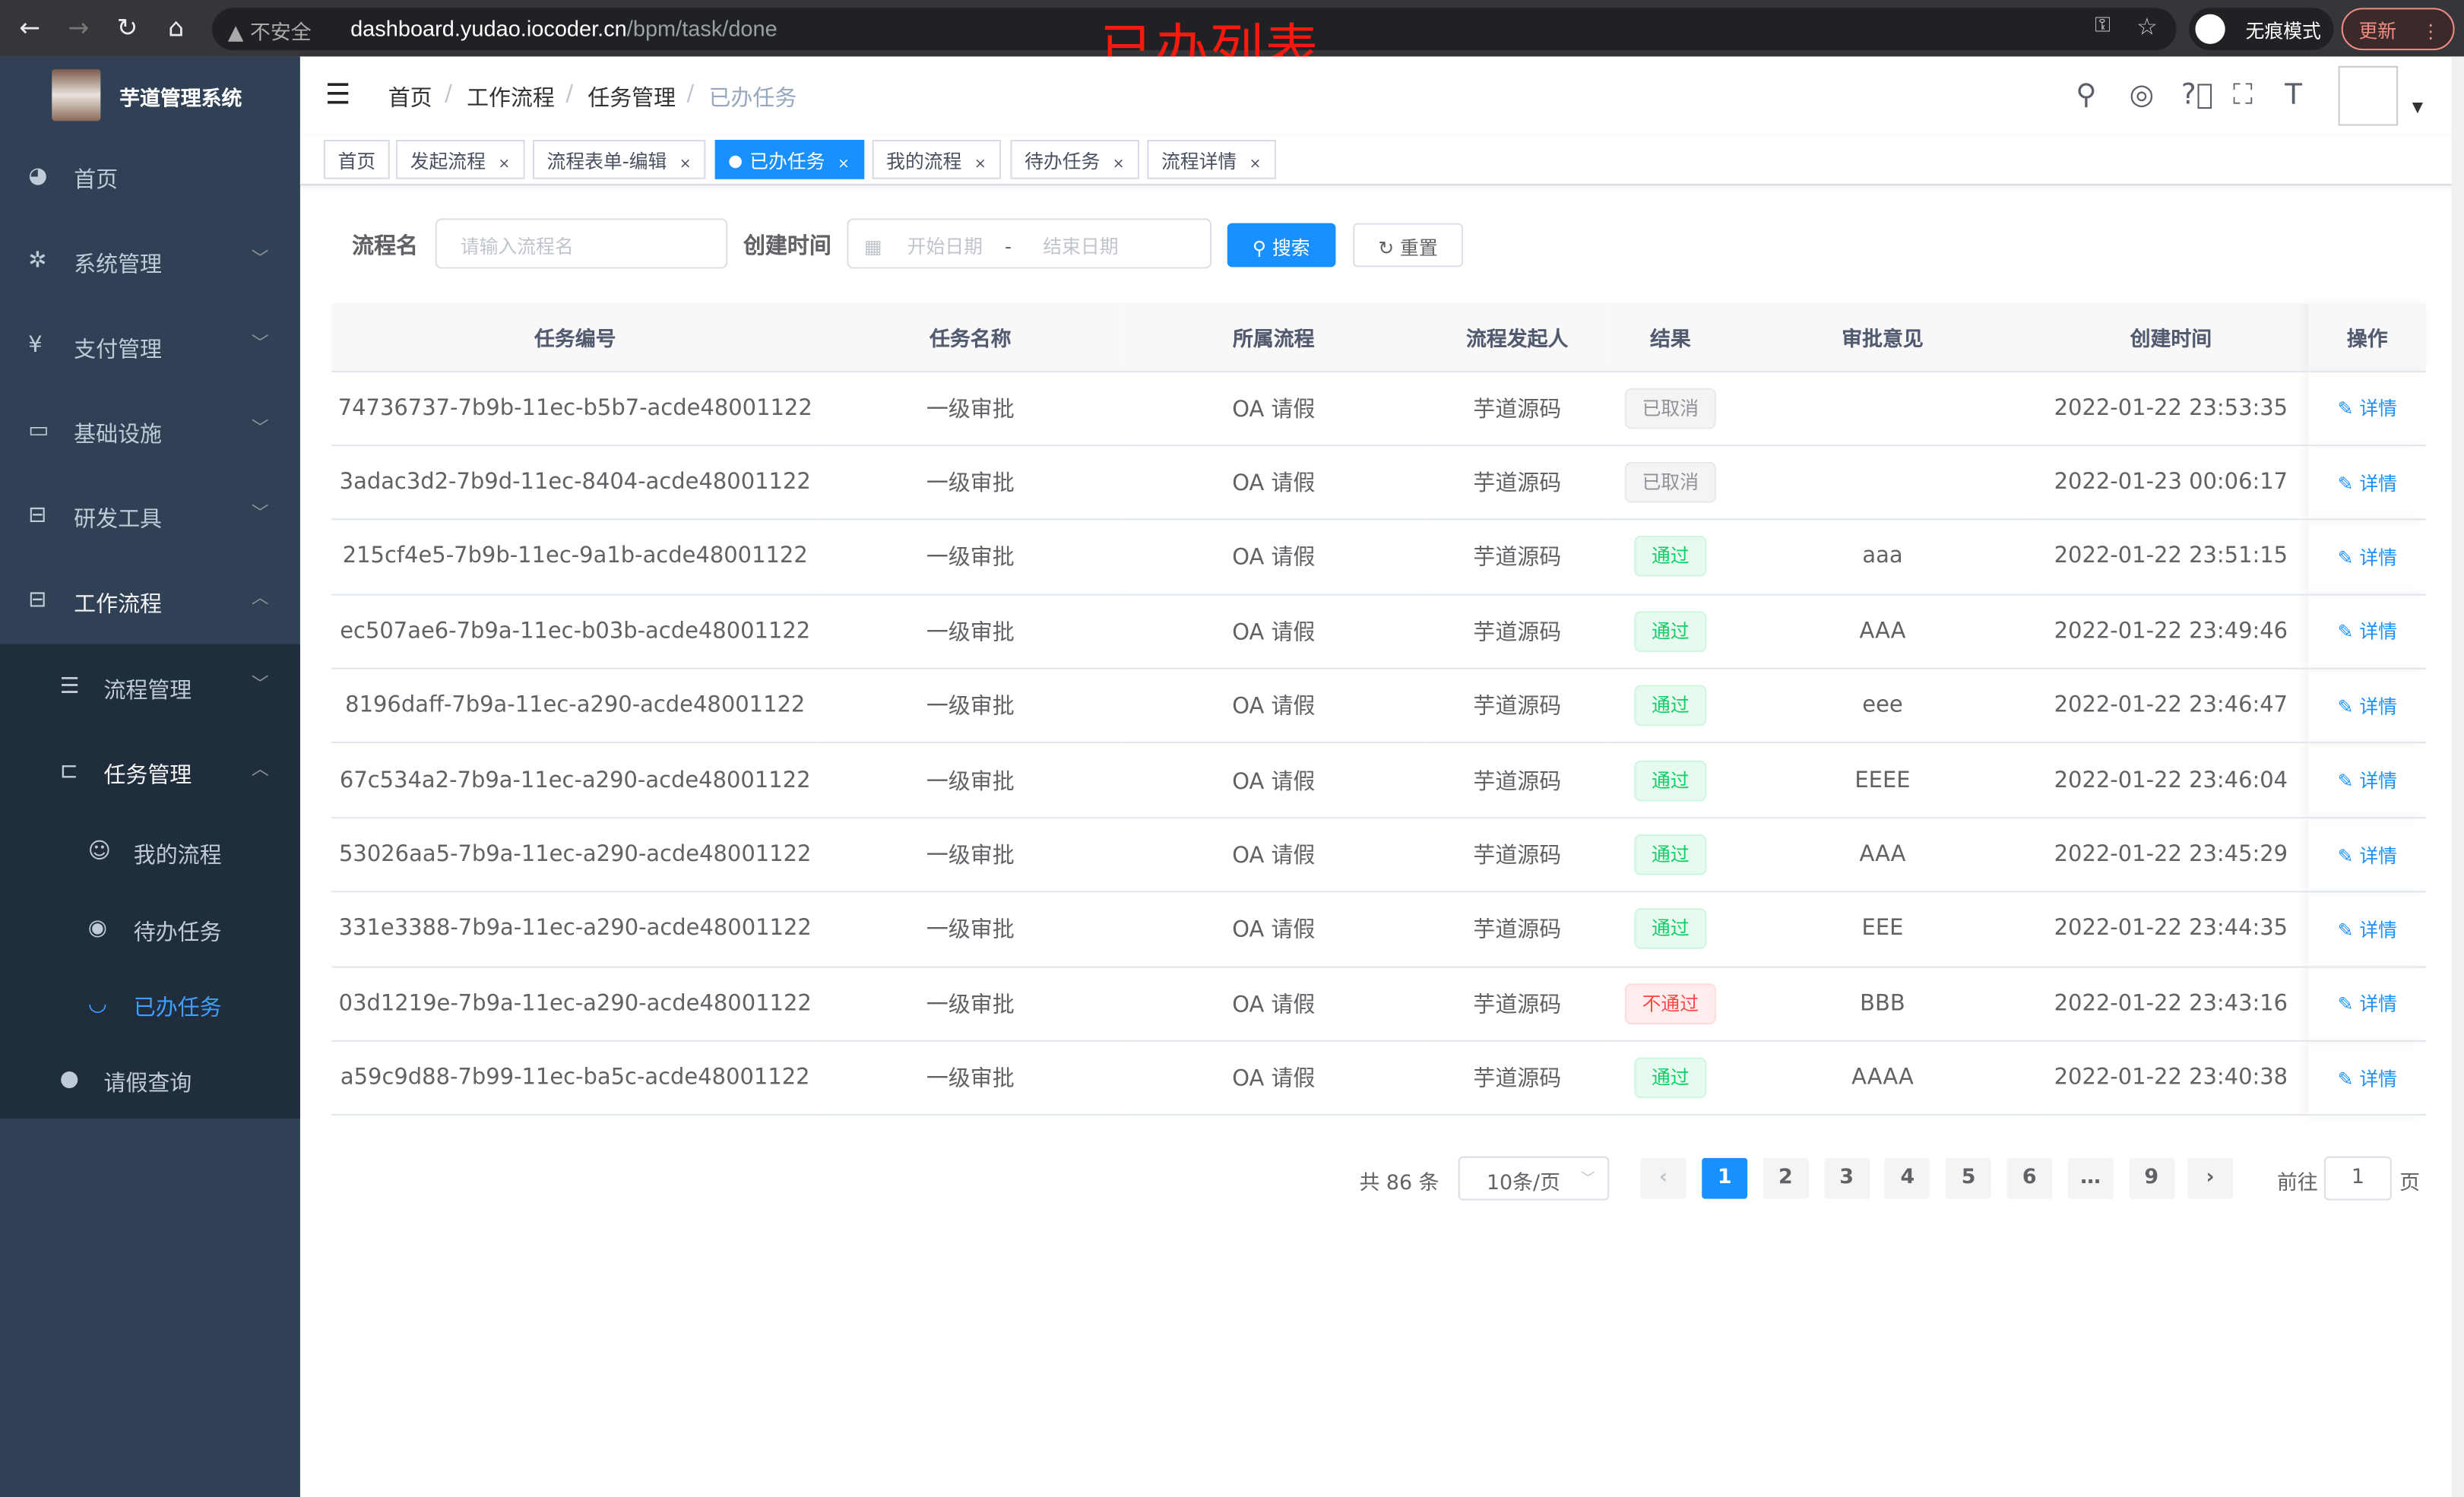 This screenshot has height=1497, width=2464. Describe the element at coordinates (1670, 631) in the screenshot. I see `result-badge: 通过` at that location.